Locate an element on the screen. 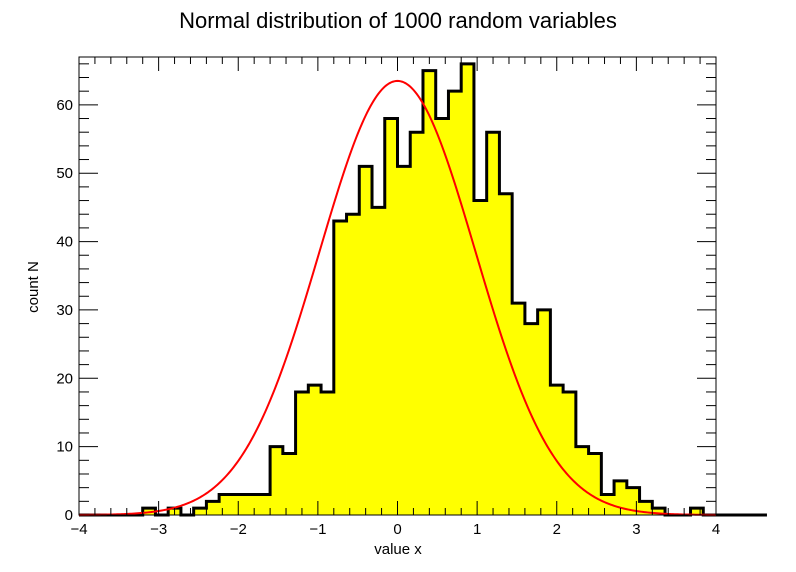 Image resolution: width=796 pixels, height=572 pixels. x-tick-label: 2 is located at coordinates (557, 529).